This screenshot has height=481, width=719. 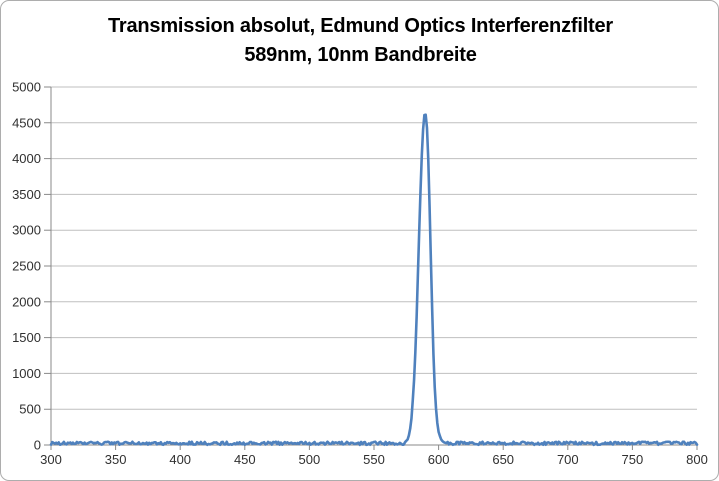 What do you see at coordinates (503, 459) in the screenshot?
I see `x-tick-label-650: 650` at bounding box center [503, 459].